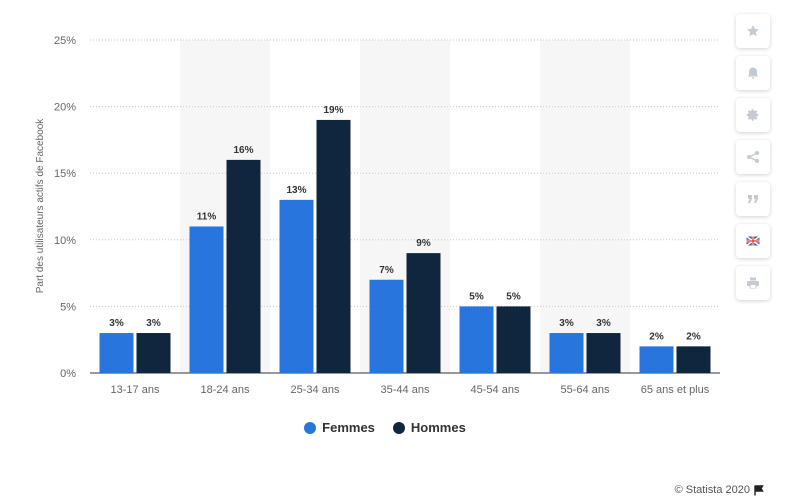 This screenshot has width=786, height=500. I want to click on y-tick-label: 25%, so click(65, 41).